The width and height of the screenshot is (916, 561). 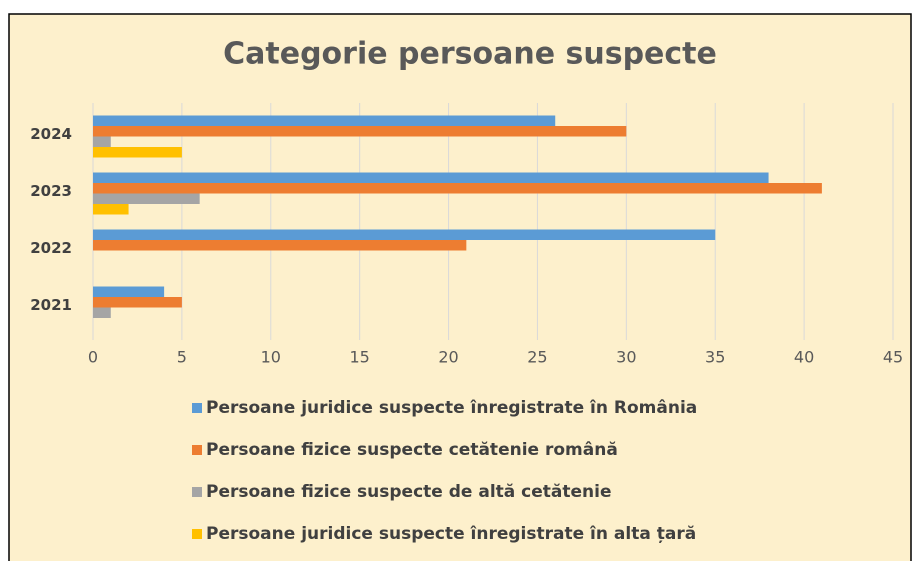 What do you see at coordinates (715, 357) in the screenshot?
I see `x-tick-label: 35` at bounding box center [715, 357].